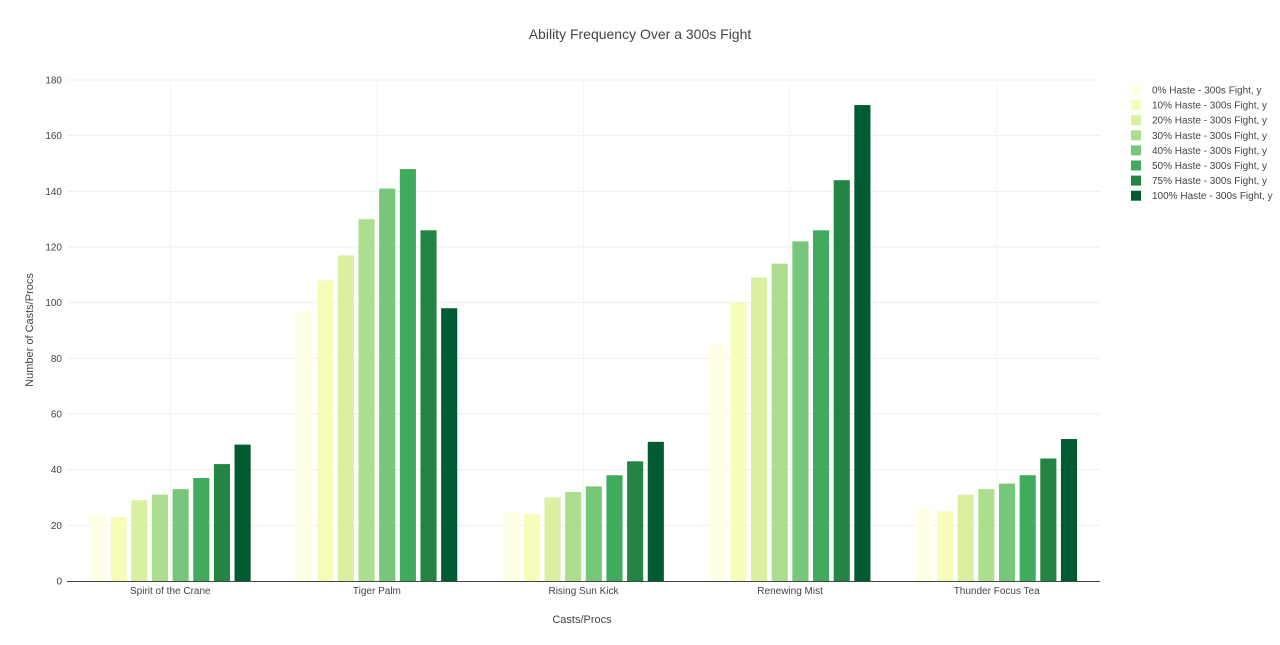  I want to click on y-tick-label: 40, so click(57, 470).